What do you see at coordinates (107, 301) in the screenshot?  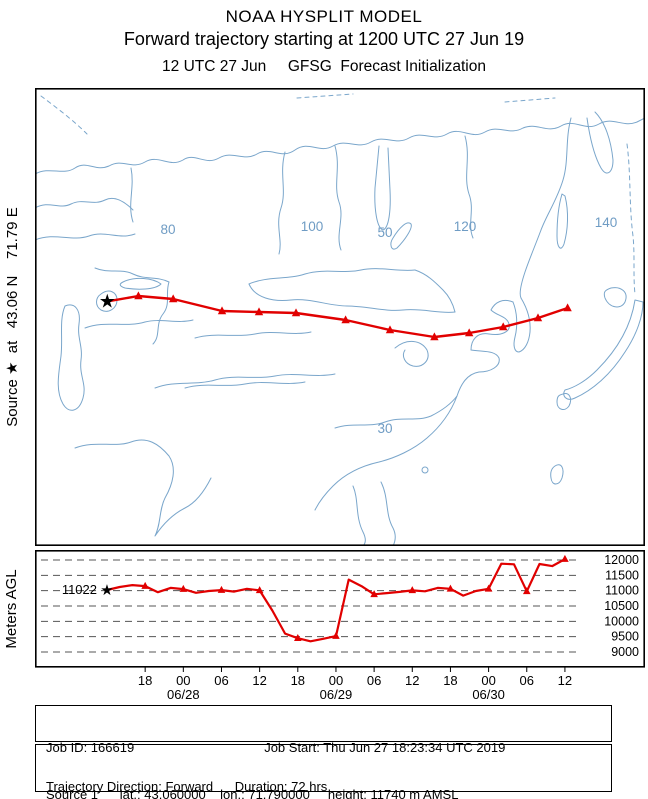 I see `source-star-icon: ★` at bounding box center [107, 301].